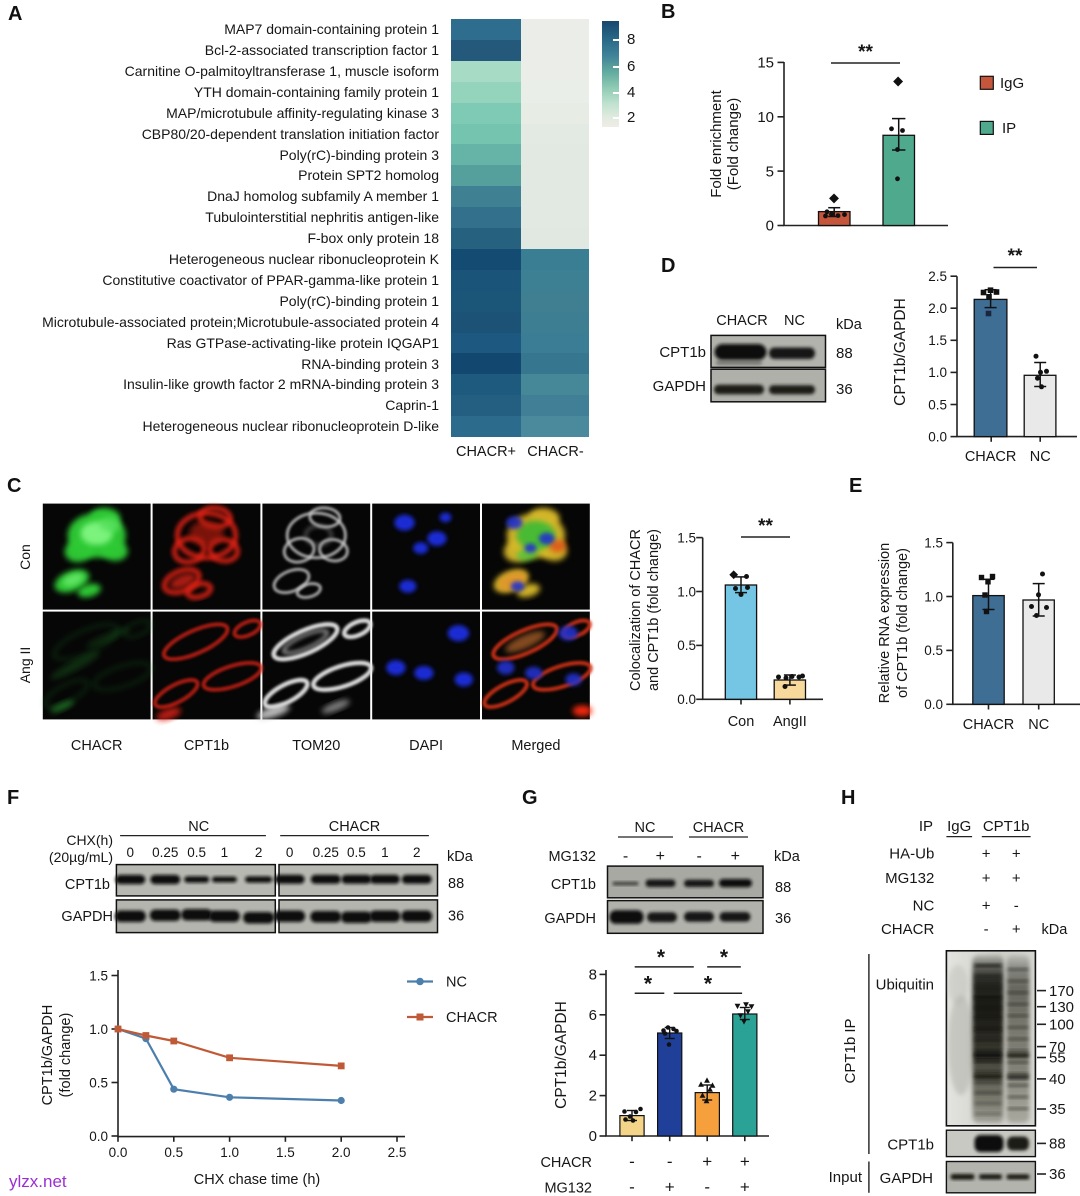  What do you see at coordinates (765, 63) in the screenshot?
I see `svg-text: 15` at bounding box center [765, 63].